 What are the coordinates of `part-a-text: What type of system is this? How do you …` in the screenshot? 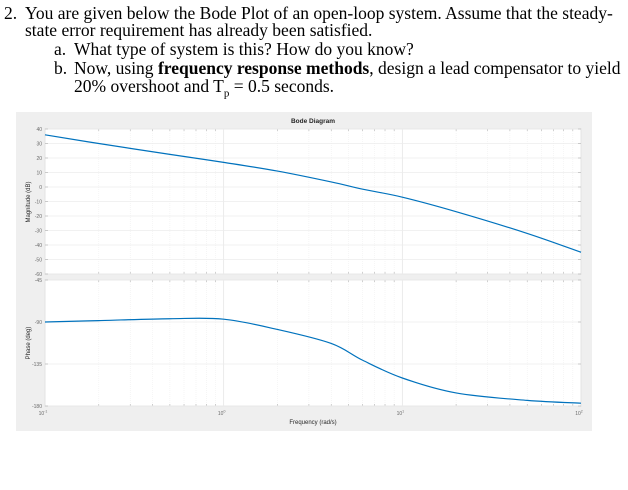 It's located at (244, 49).